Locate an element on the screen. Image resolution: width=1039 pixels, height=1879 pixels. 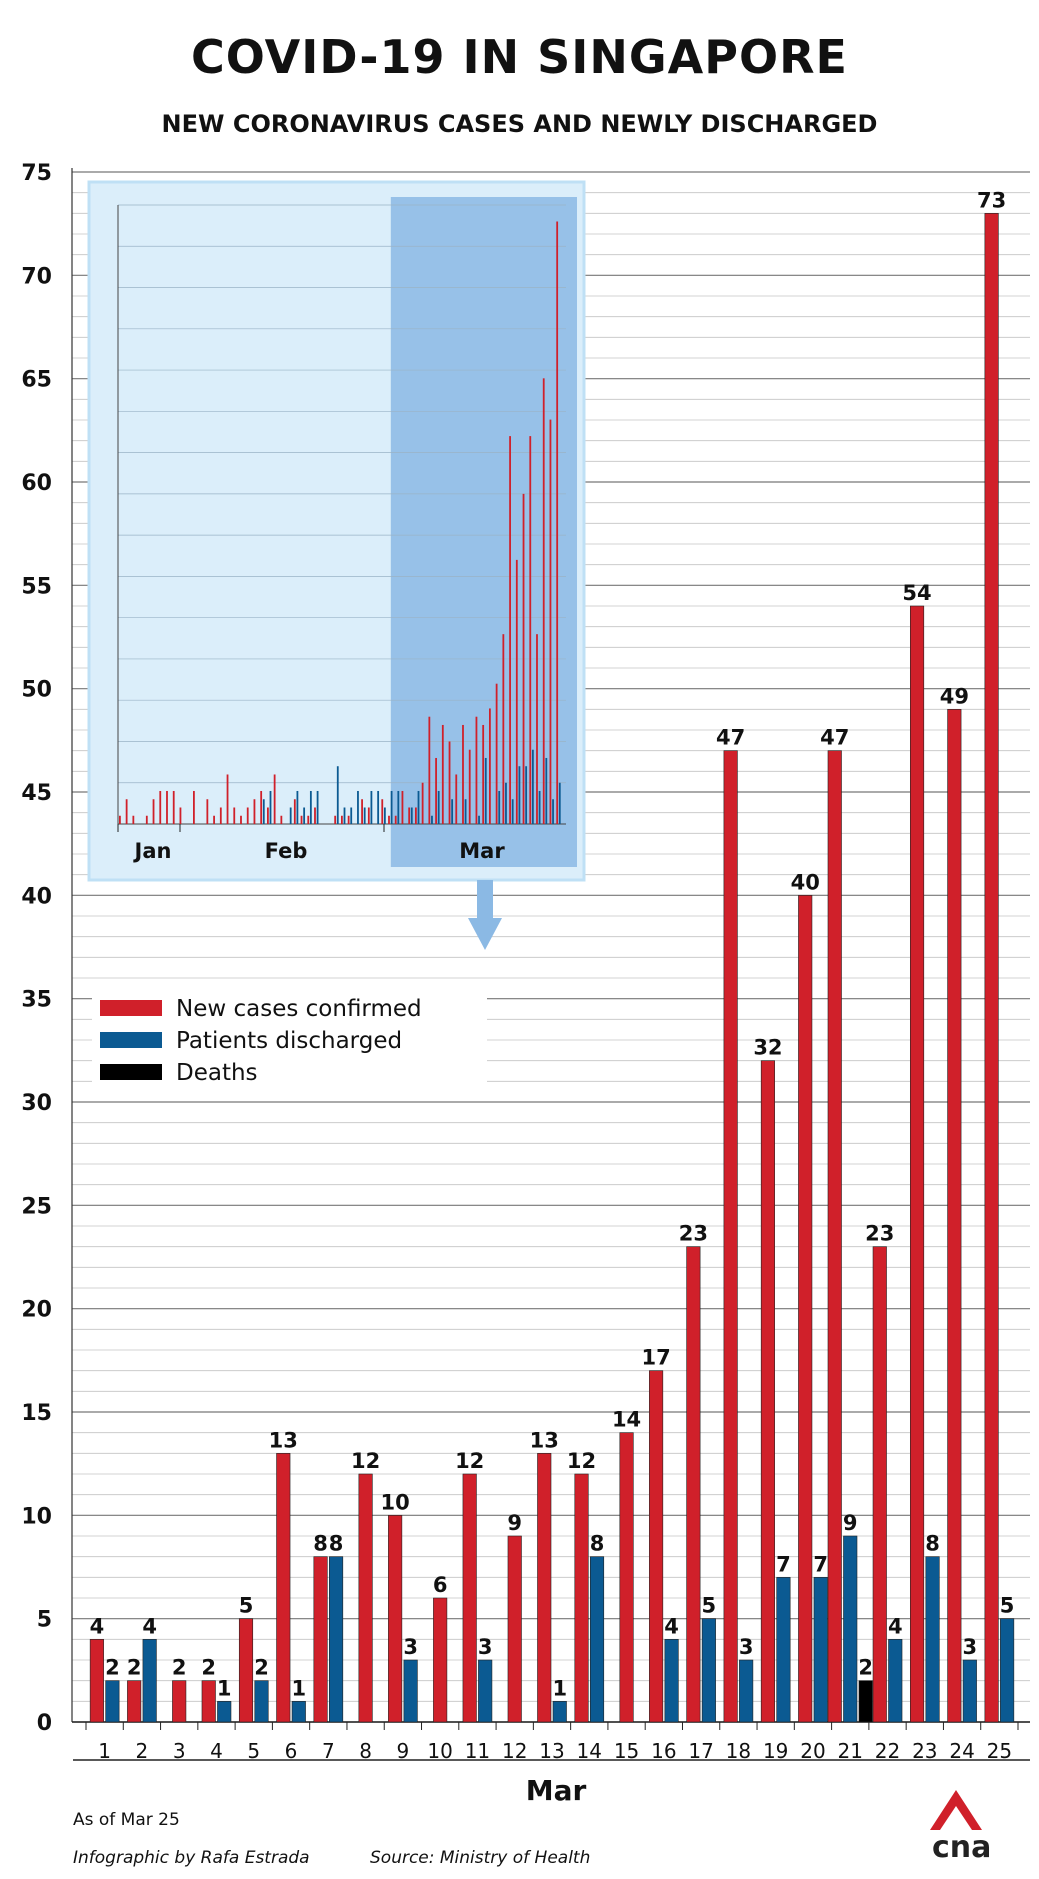
new-cases-label: 13 is located at coordinates (283, 1440).